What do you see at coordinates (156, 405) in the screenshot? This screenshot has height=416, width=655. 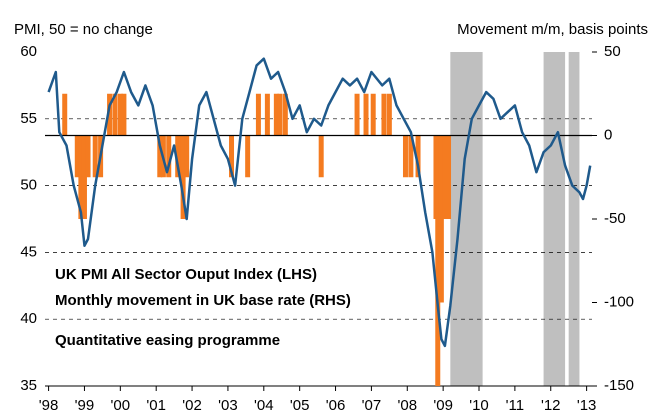 I see `x-tick-label: '01` at bounding box center [156, 405].